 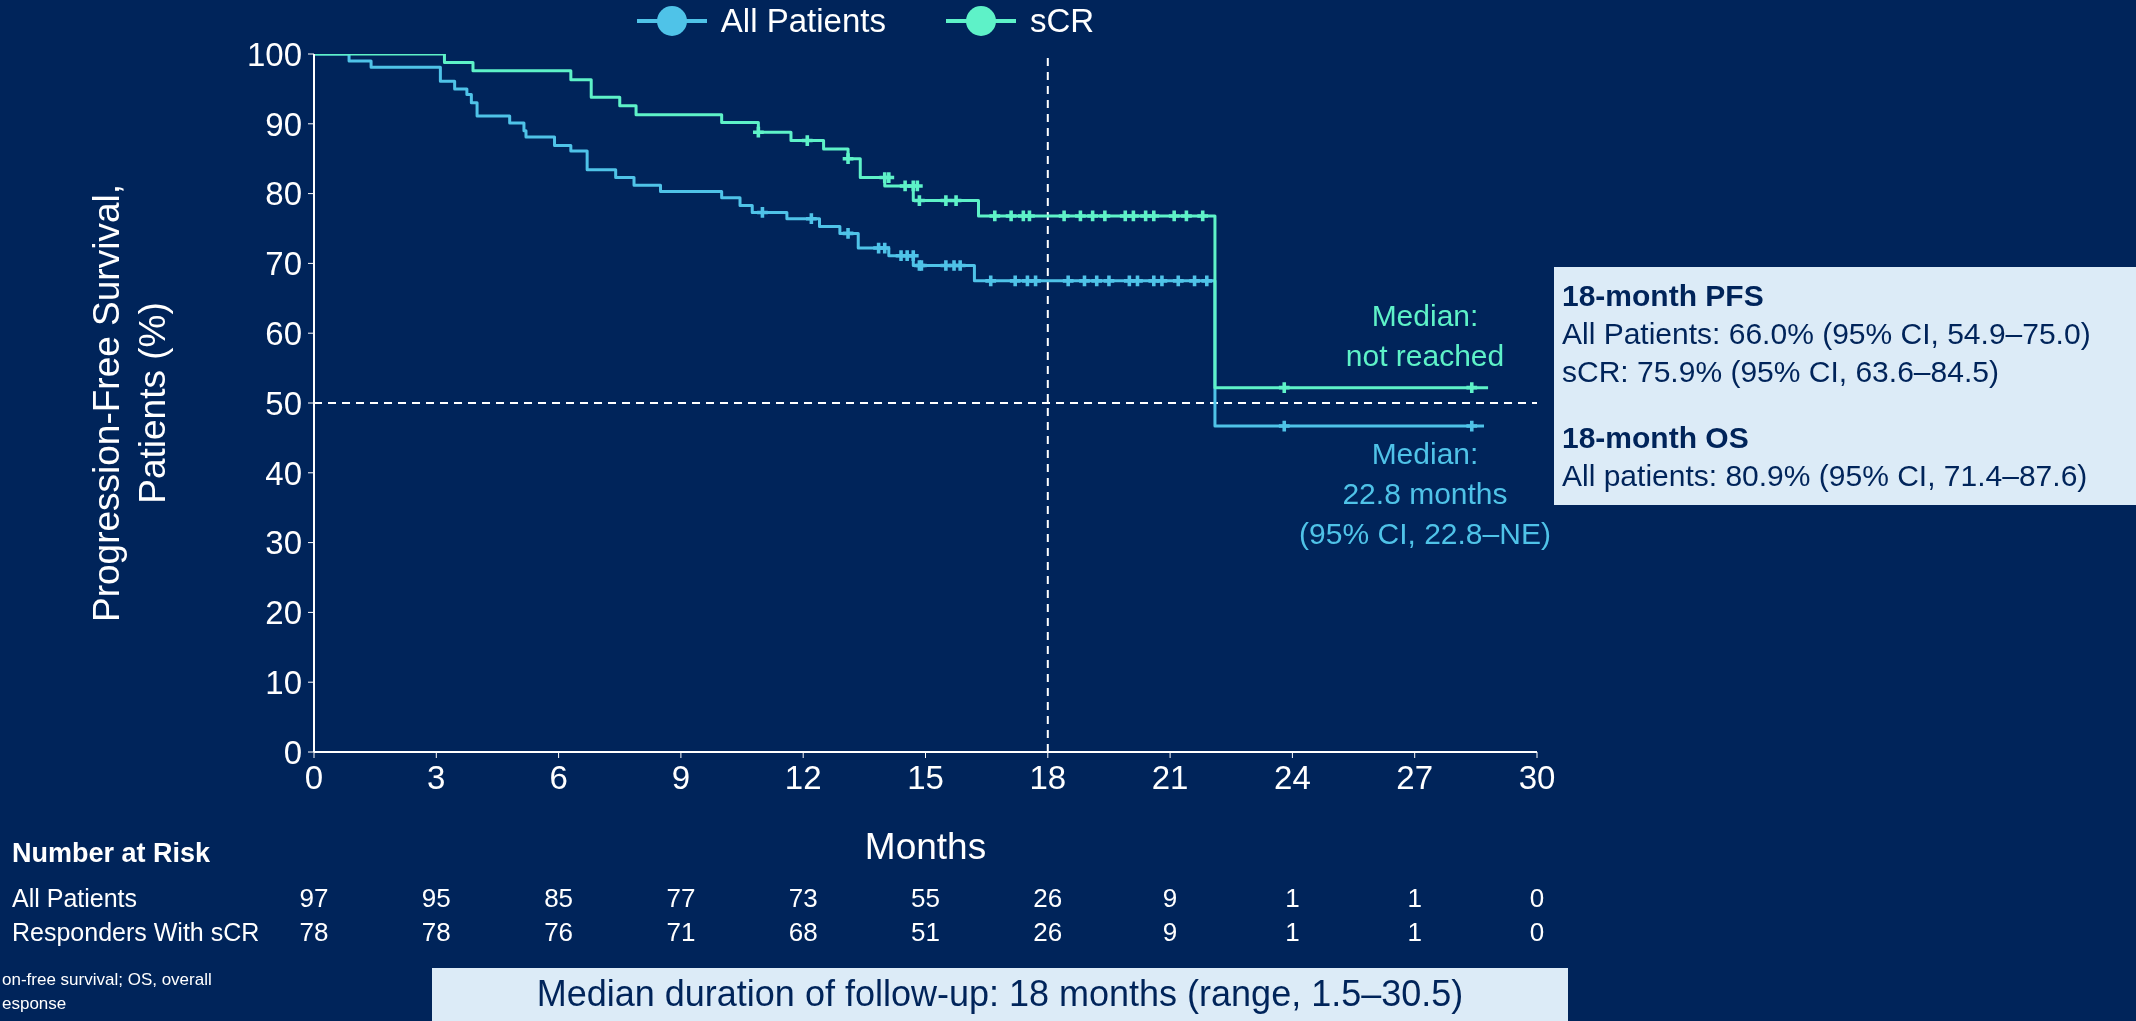 What do you see at coordinates (1781, 372) in the screenshot?
I see `text: sCR: 75.9% (95% CI, 63.6–84.5)` at bounding box center [1781, 372].